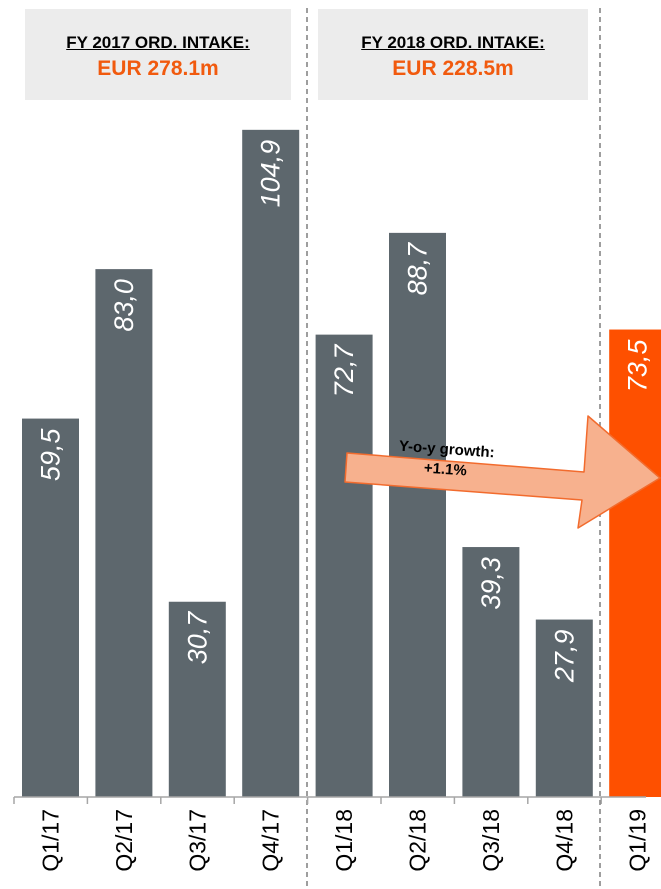 The height and width of the screenshot is (889, 661). I want to click on bar-value-label: 59,5, so click(51, 455).